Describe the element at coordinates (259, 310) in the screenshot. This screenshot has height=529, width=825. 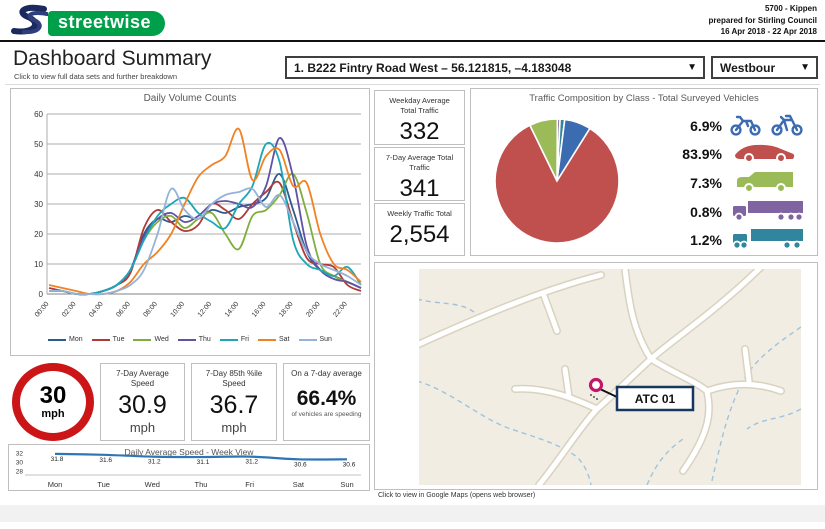
I see `volume-x-tick: 16:00` at that location.